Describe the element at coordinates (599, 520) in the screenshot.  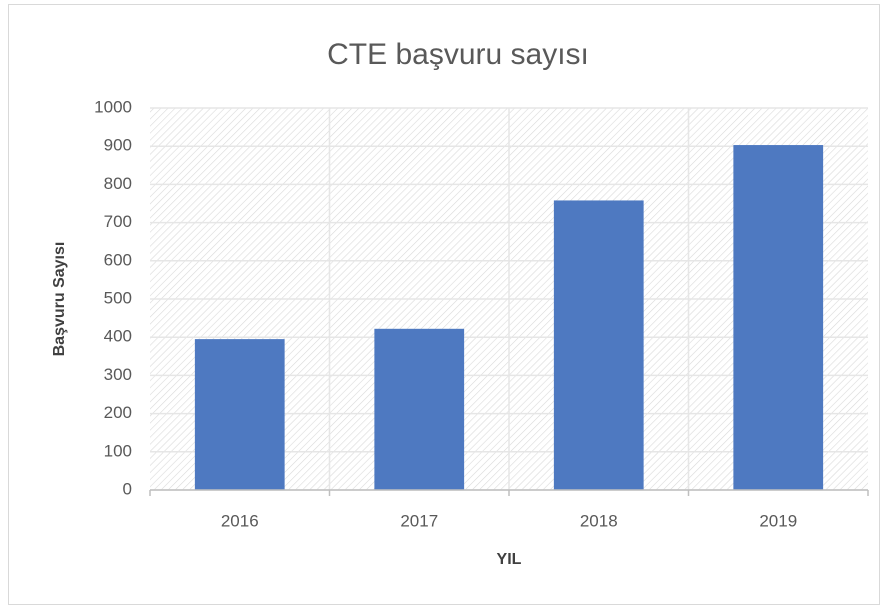
I see `x-tick-label: 2018` at that location.